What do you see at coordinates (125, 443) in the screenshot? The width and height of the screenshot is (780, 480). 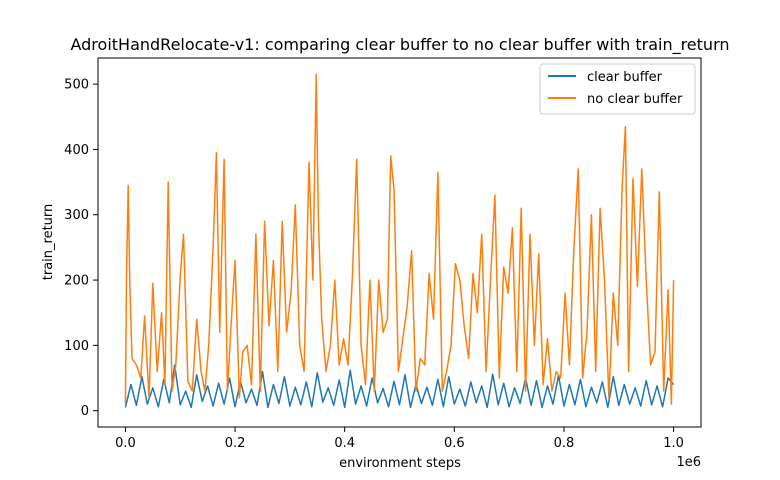 I see `x-tick-label: 0.0` at bounding box center [125, 443].